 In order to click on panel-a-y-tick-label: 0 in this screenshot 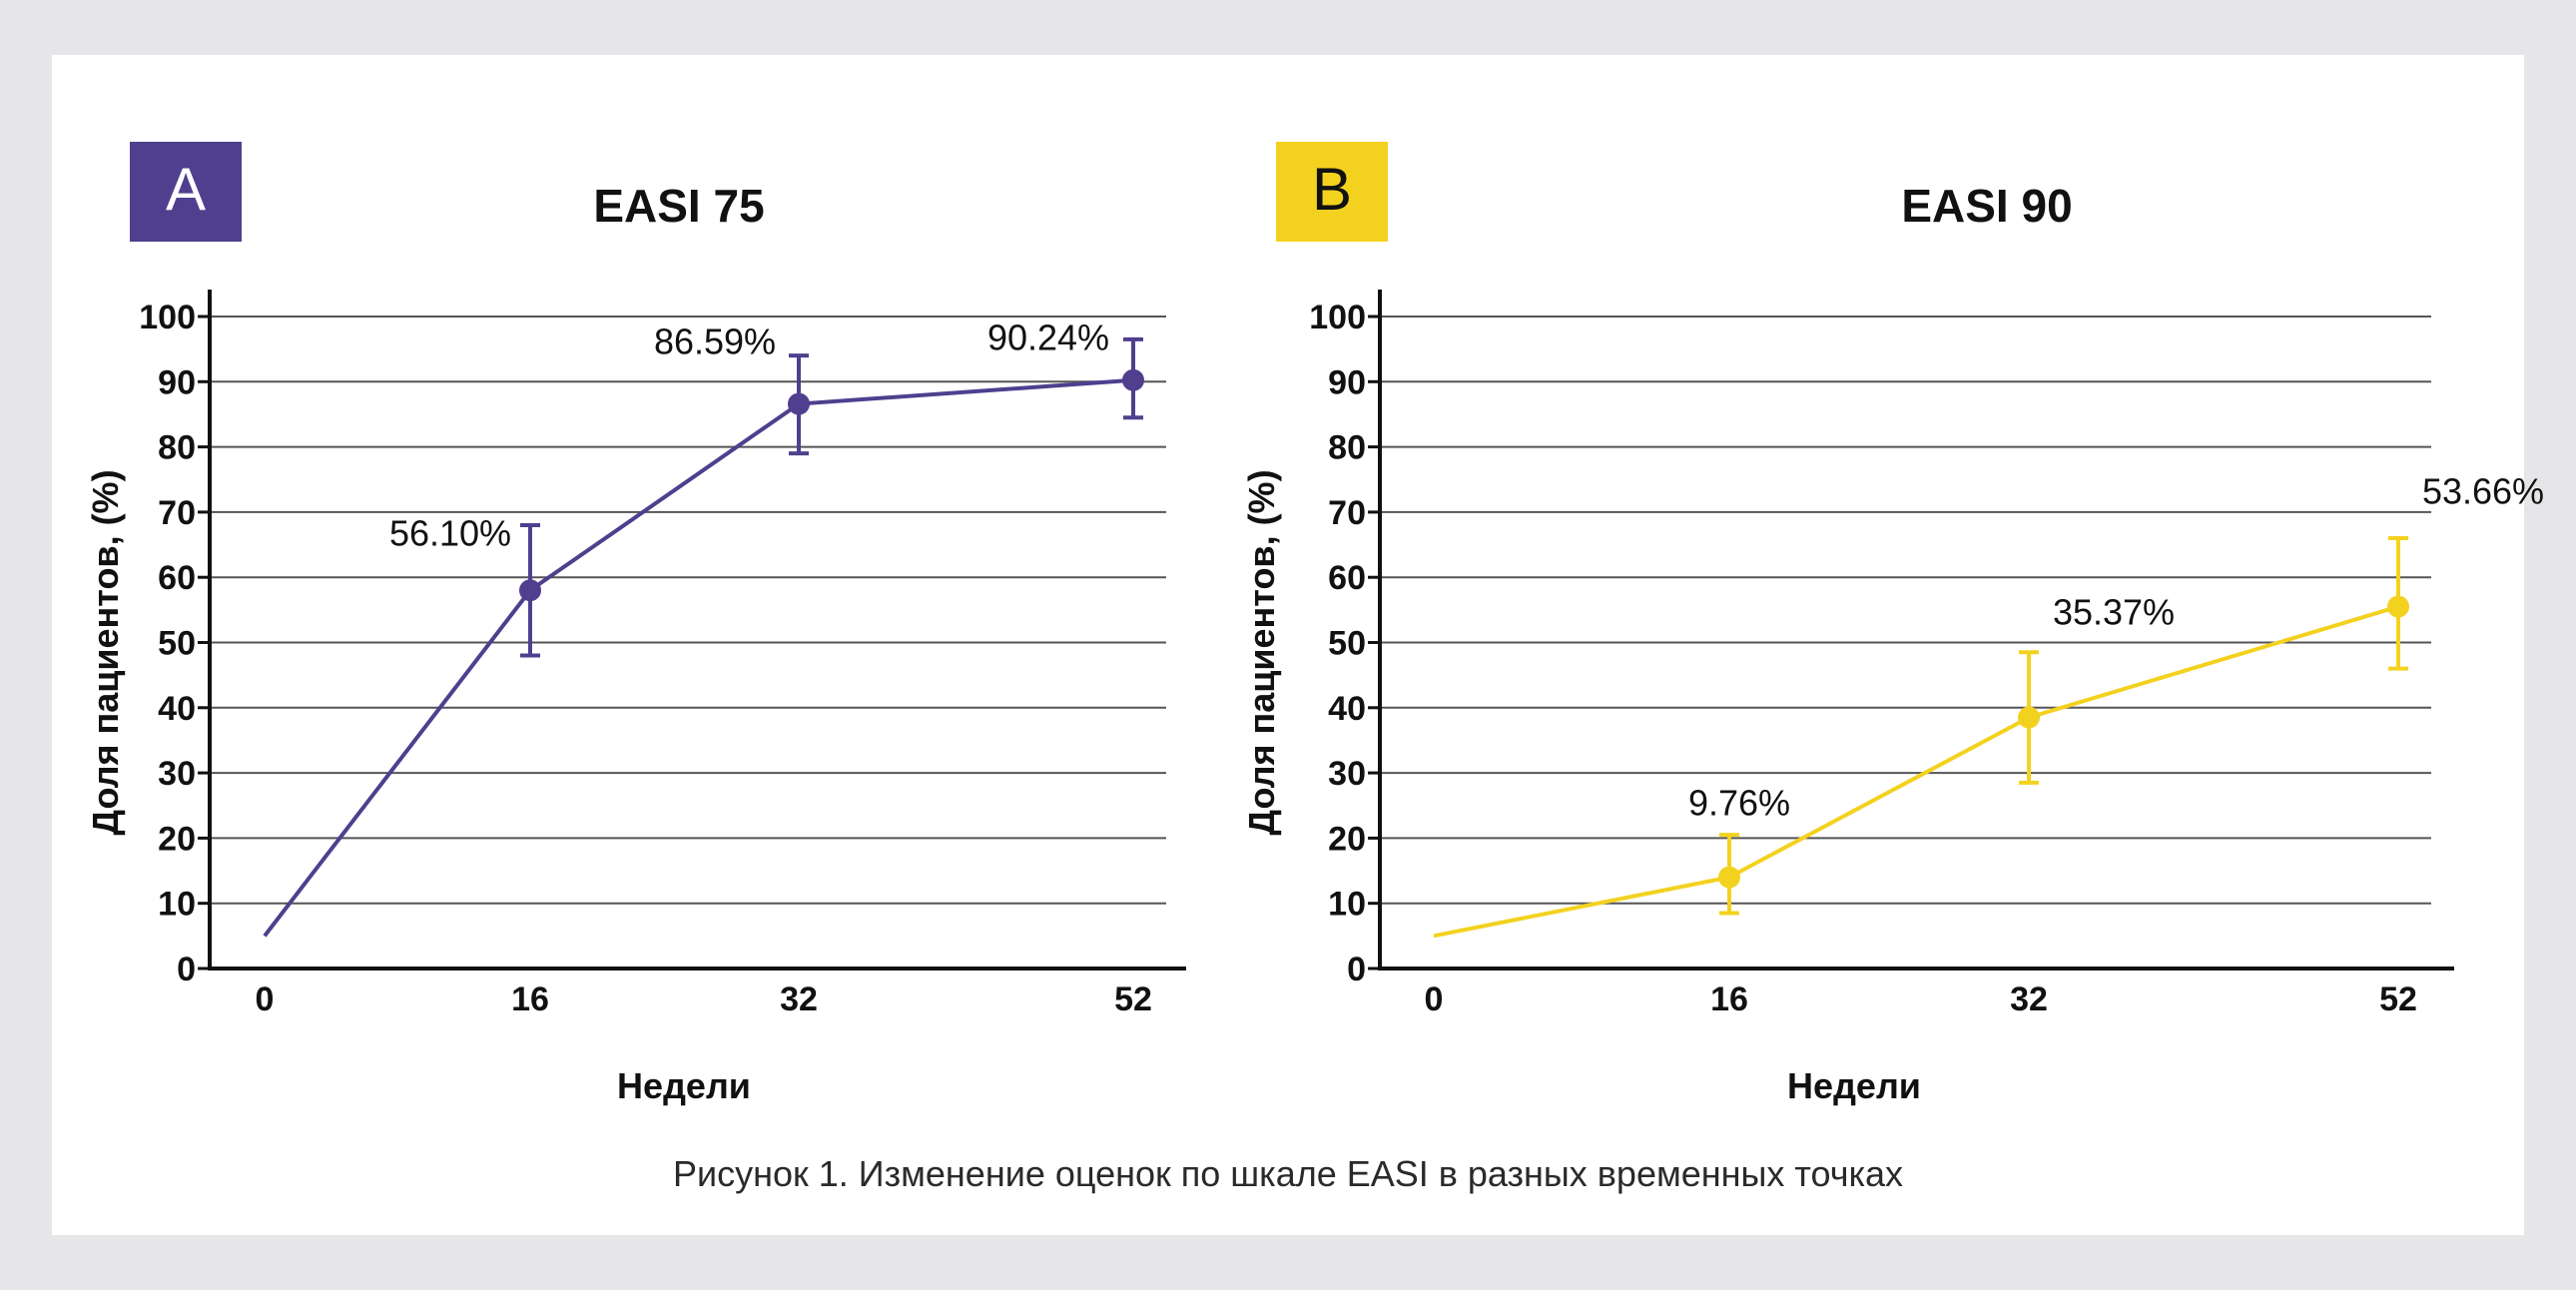, I will do `click(186, 969)`.